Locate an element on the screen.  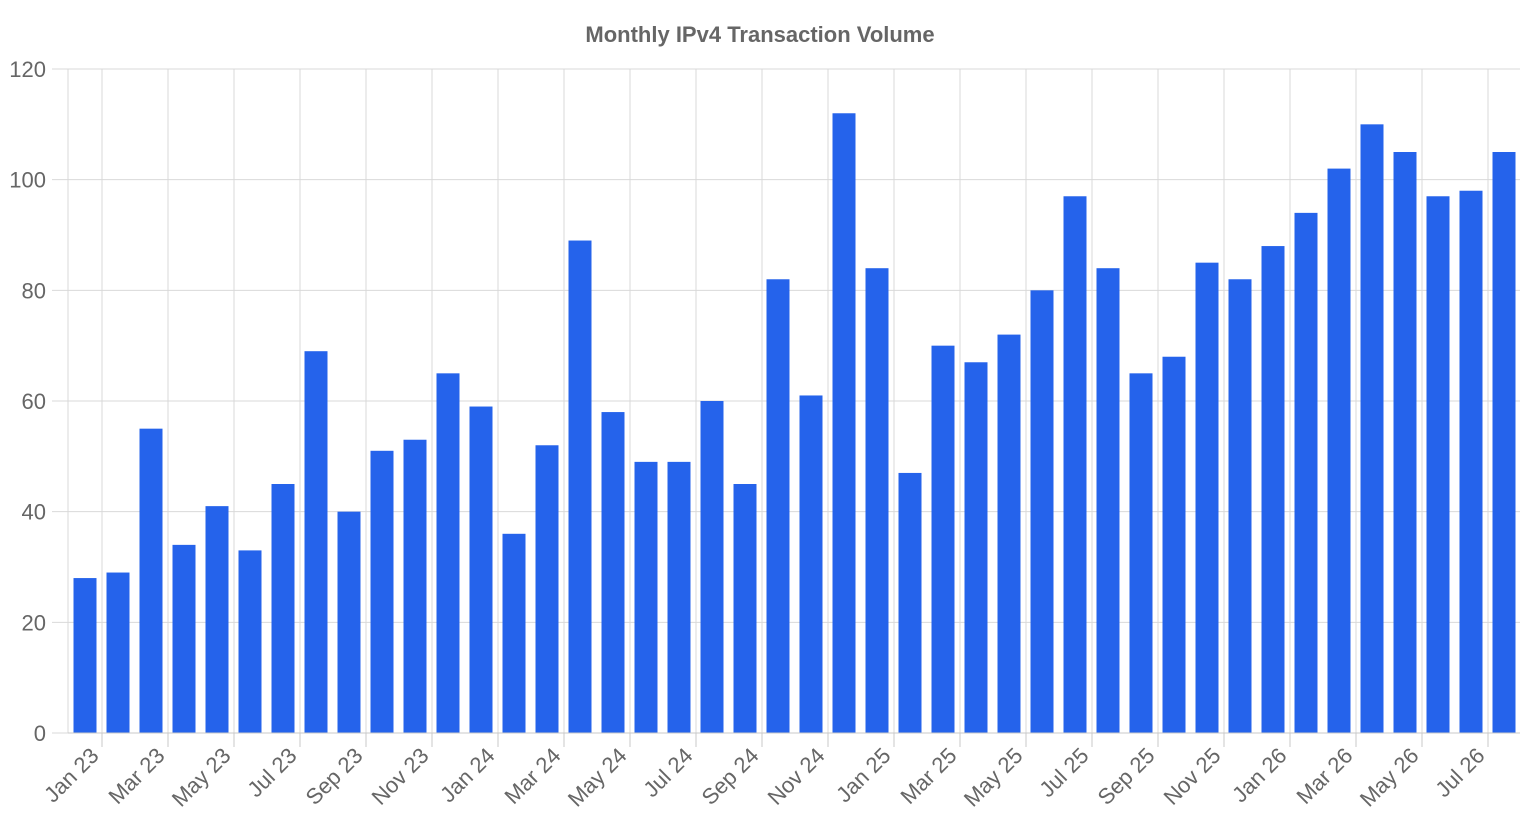
x-tick-label: Mar 25 is located at coordinates (928, 776).